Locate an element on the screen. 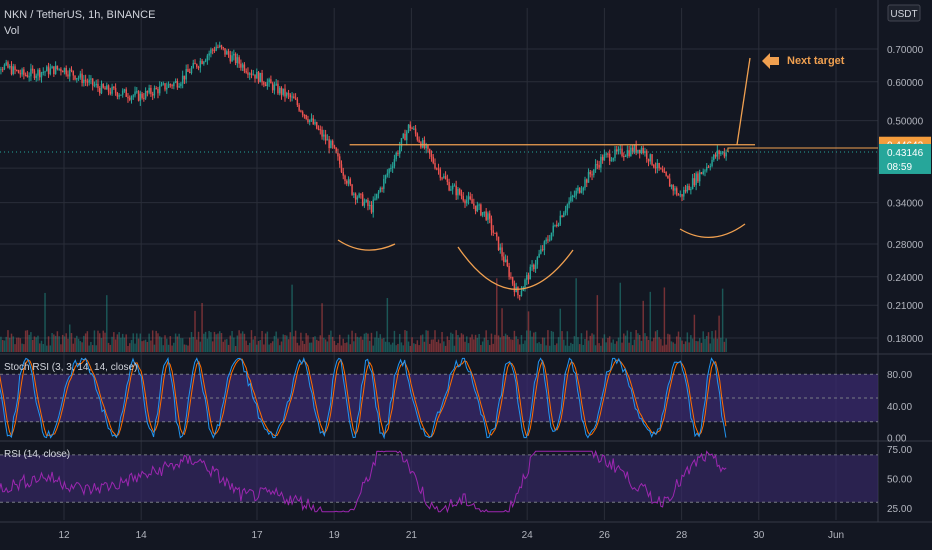 This screenshot has width=932, height=550. symbol-title: NKN / TetherUS, 1h, BINANCE is located at coordinates (79, 15).